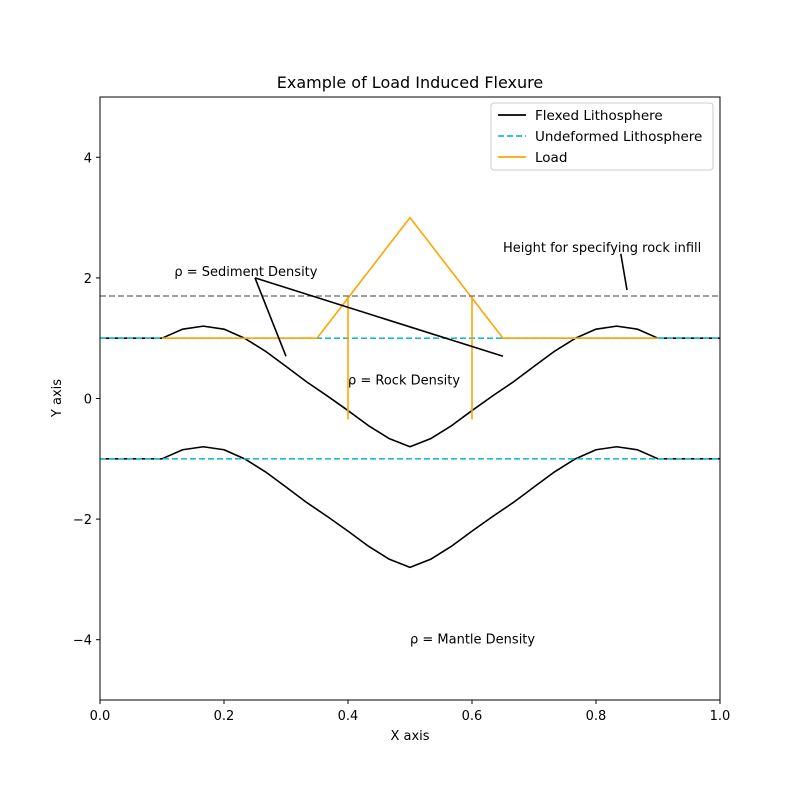 This screenshot has width=800, height=805. I want to click on x-tick-label-0: 0.0, so click(100, 716).